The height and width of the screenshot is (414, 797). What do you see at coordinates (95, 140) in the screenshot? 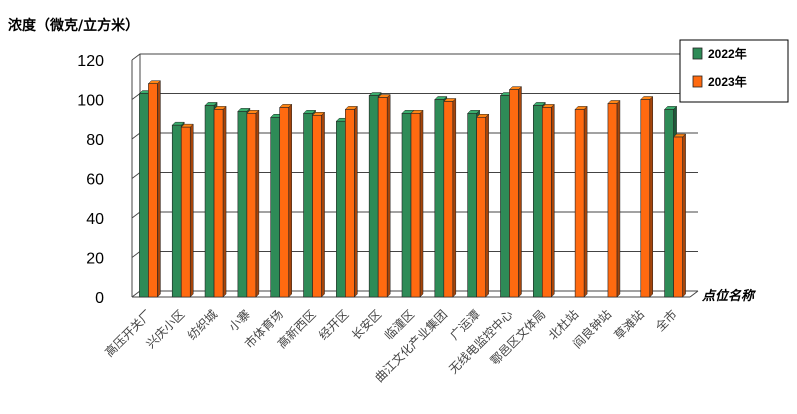
I see `y-tick-label: 80` at bounding box center [95, 140].